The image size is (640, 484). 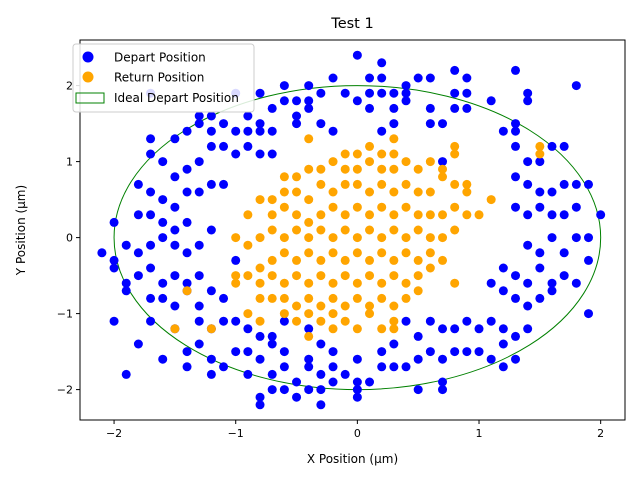 I want to click on y-tick-label: −1, so click(x=65, y=314).